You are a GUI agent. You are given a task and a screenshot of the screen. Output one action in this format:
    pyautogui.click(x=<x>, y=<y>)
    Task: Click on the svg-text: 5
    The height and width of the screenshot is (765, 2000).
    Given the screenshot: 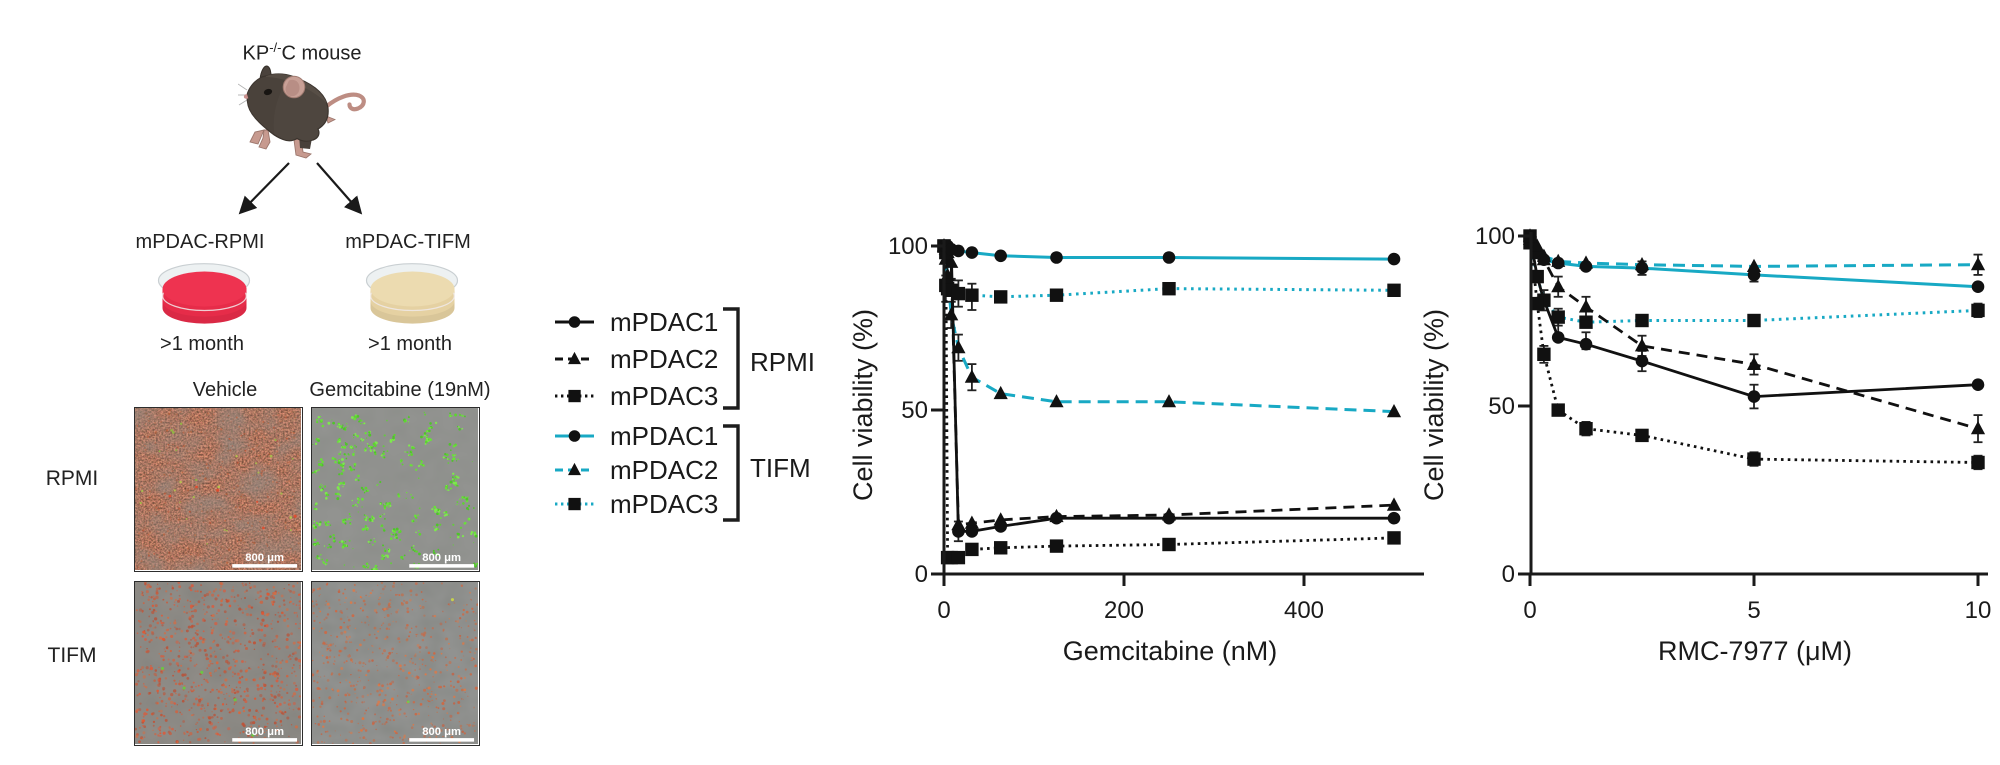 What is the action you would take?
    pyautogui.click(x=1753, y=610)
    